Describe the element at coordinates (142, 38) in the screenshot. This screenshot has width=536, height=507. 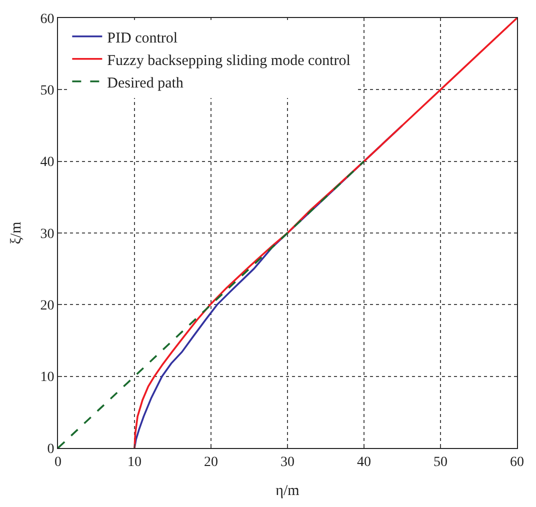
I see `legend-label: PID control` at that location.